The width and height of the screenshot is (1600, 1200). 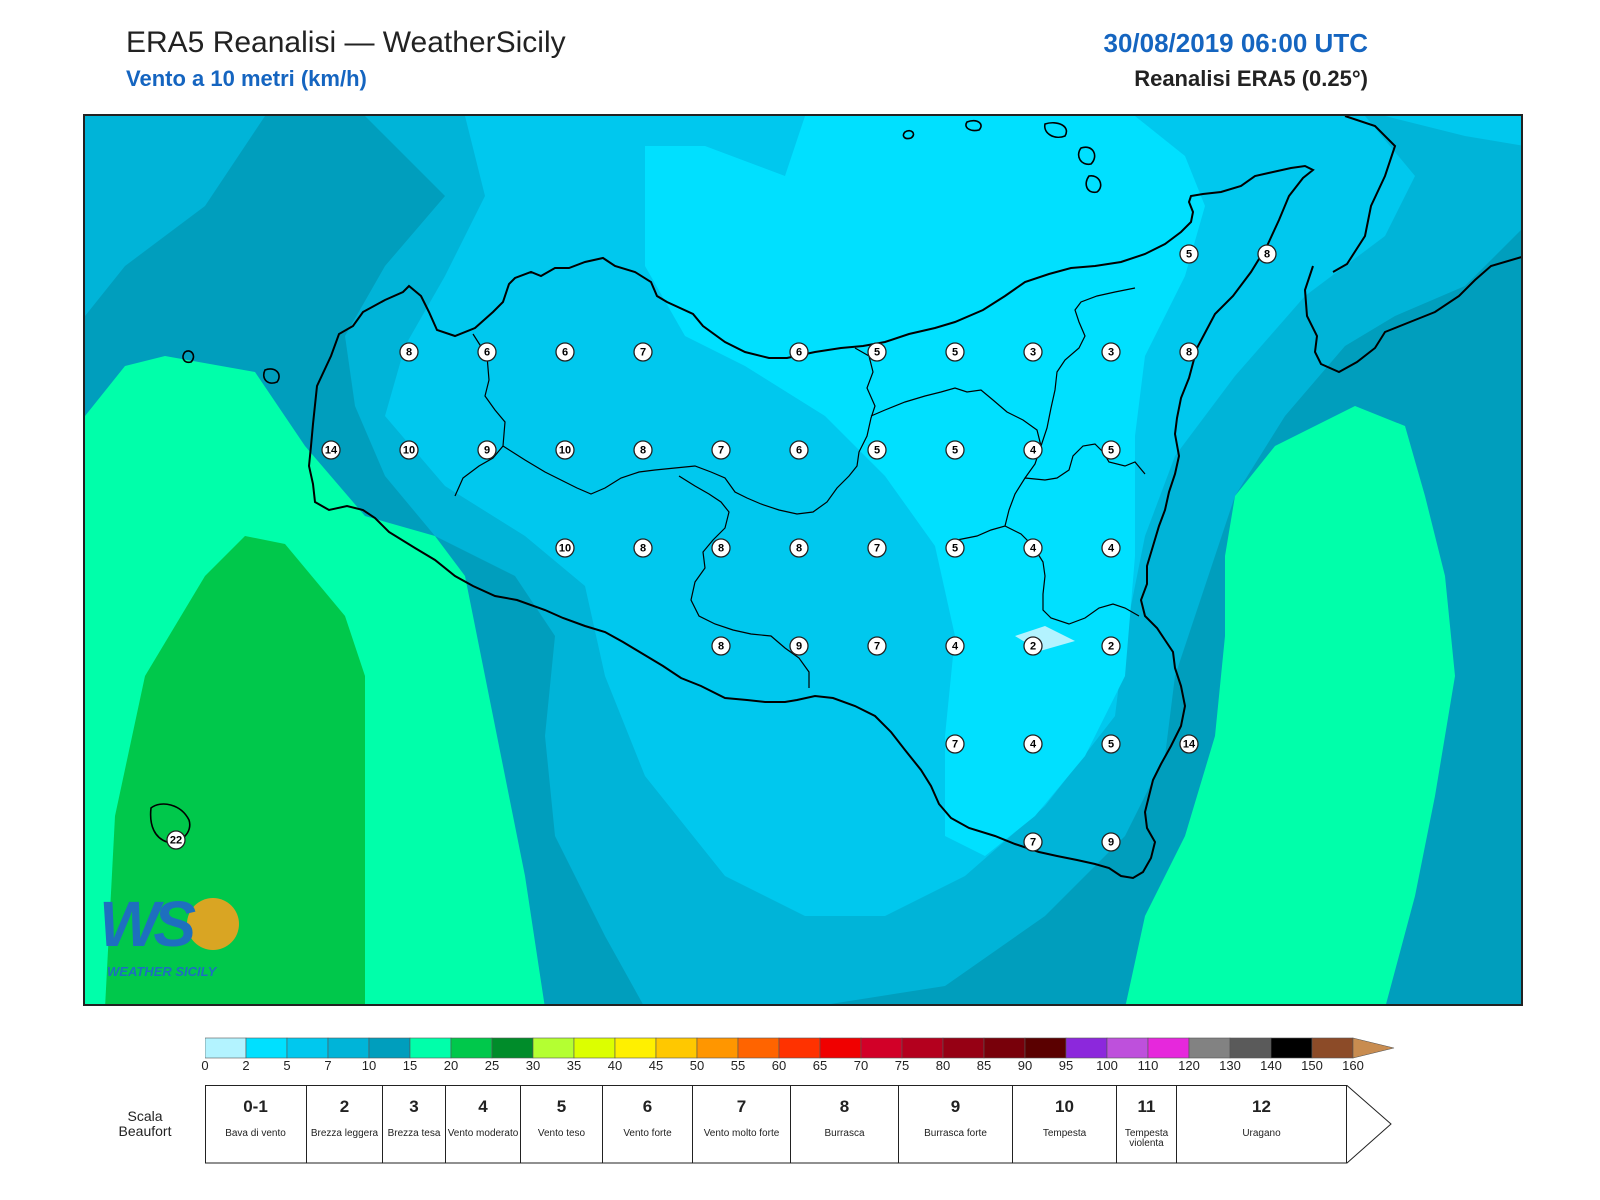 I want to click on colorbar-tick-label: 10, so click(x=369, y=1065).